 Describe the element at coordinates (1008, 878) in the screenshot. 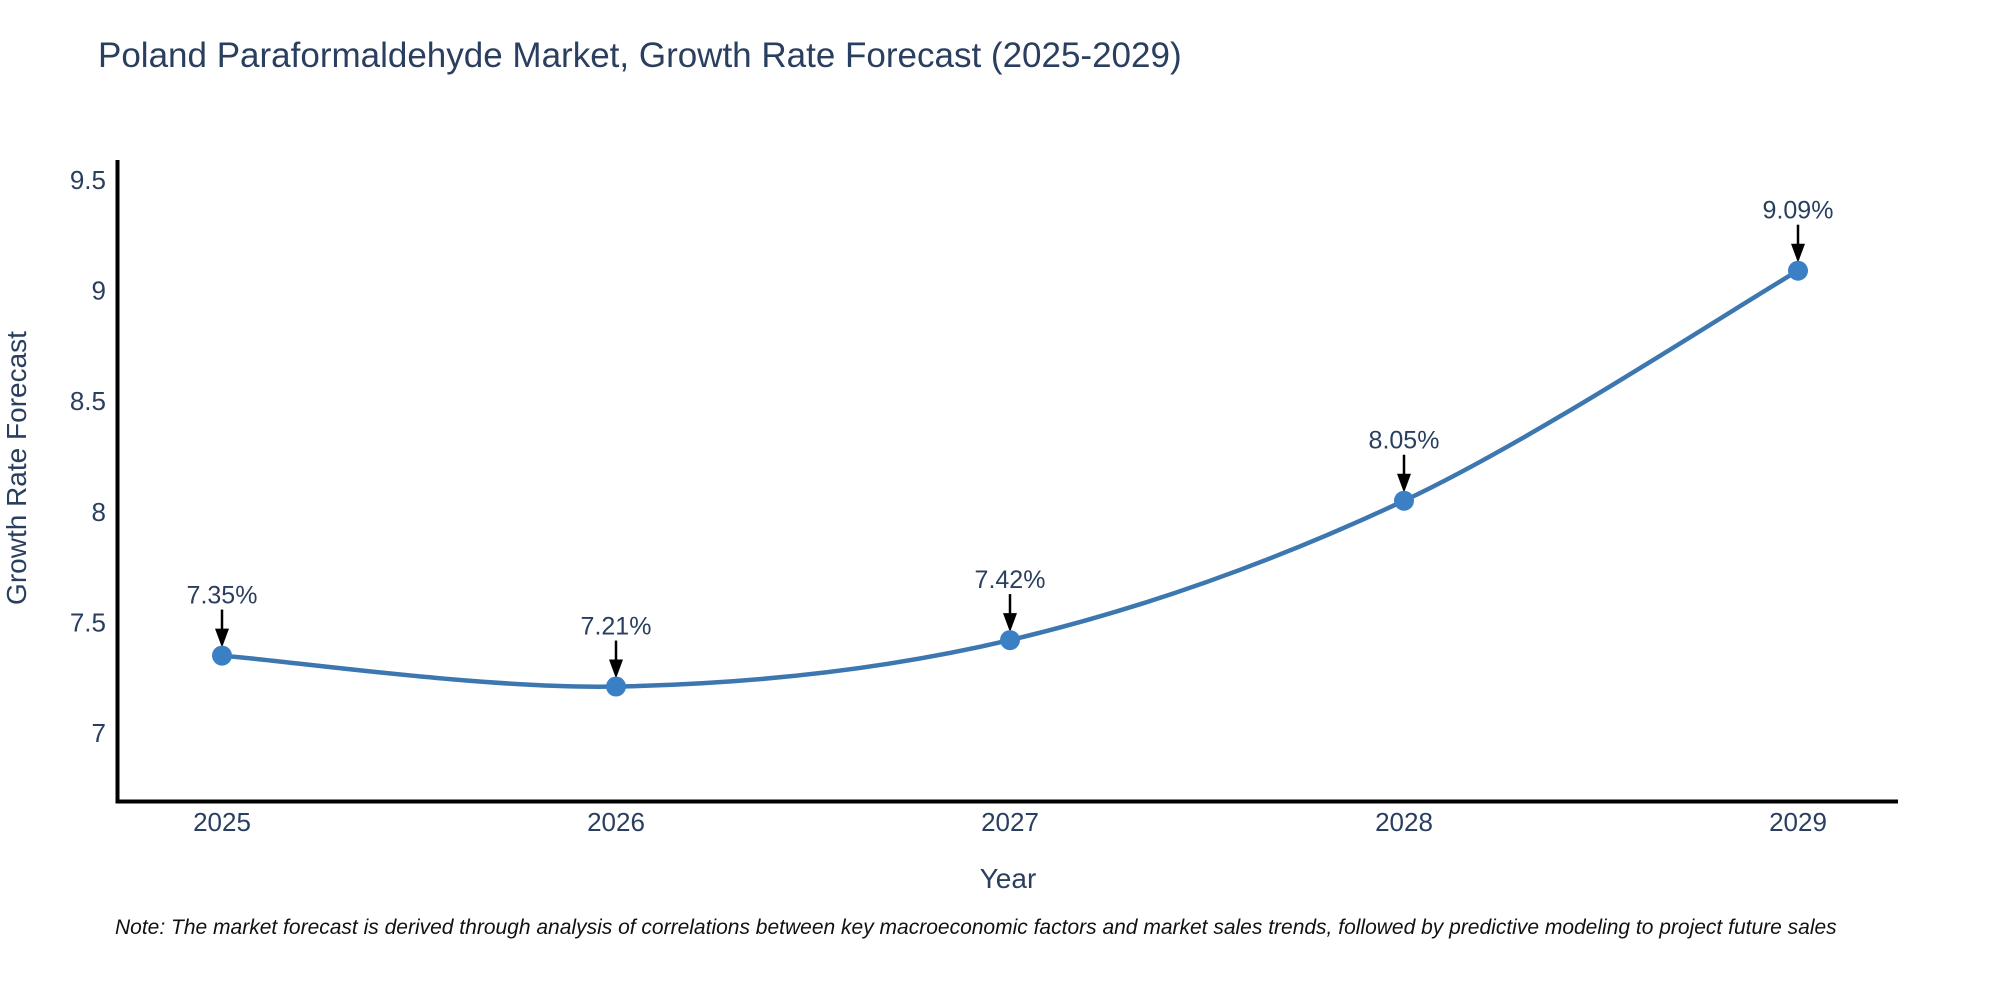

I see `x-axis-title: Year` at that location.